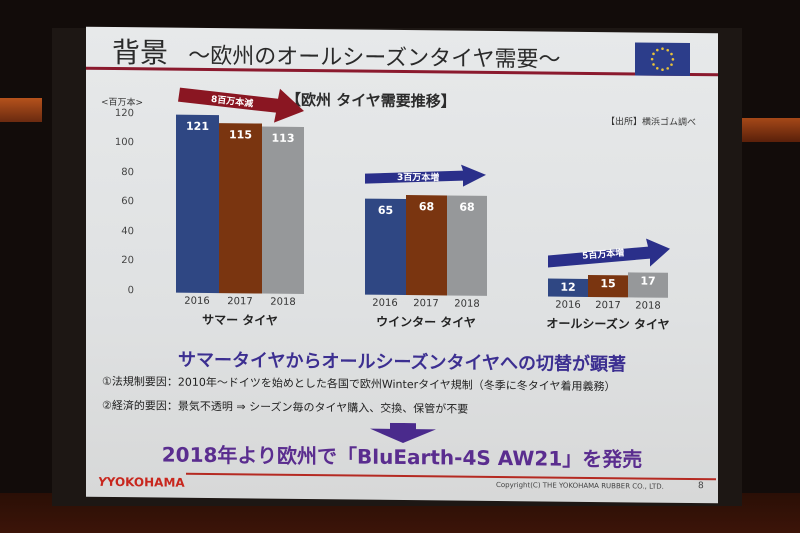 This screenshot has height=533, width=800. Describe the element at coordinates (426, 245) in the screenshot. I see `bar-winter-2017: 68` at that location.